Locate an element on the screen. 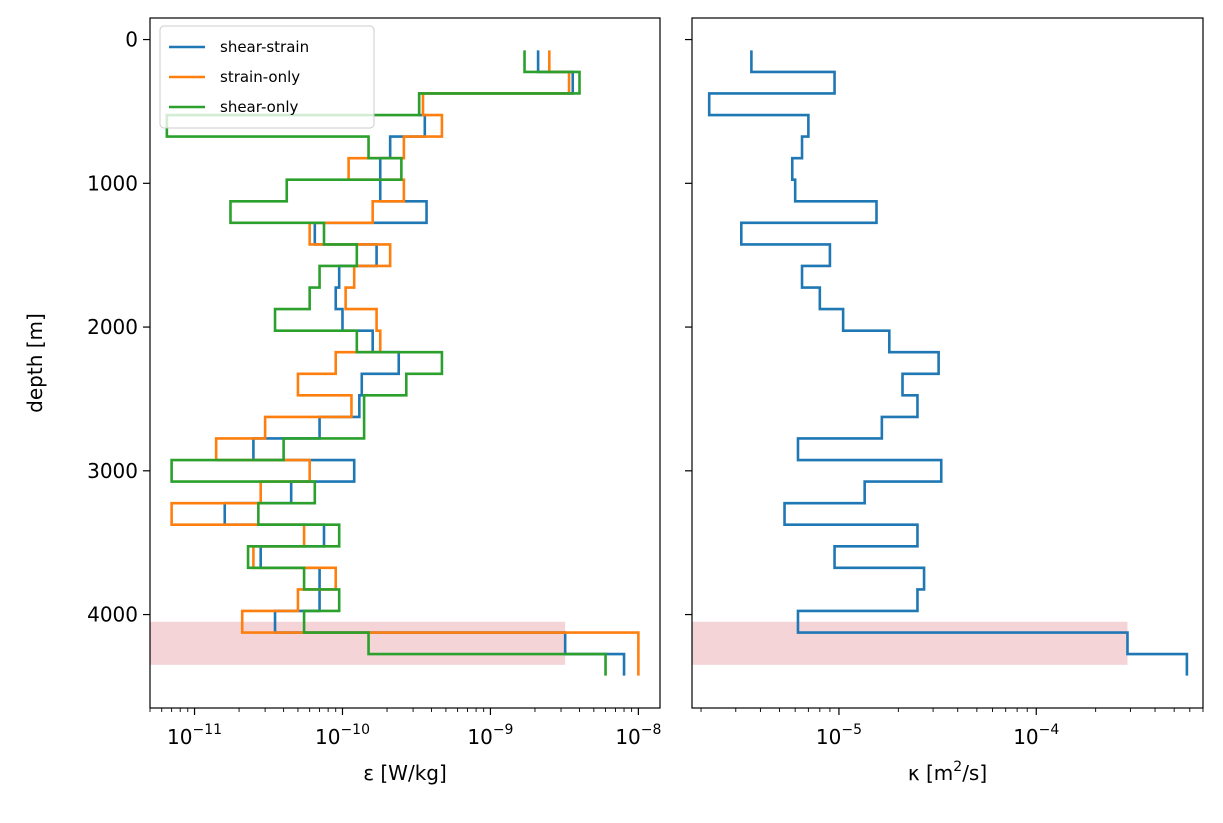 The height and width of the screenshot is (823, 1223). legend-entry: shear-only is located at coordinates (259, 107).